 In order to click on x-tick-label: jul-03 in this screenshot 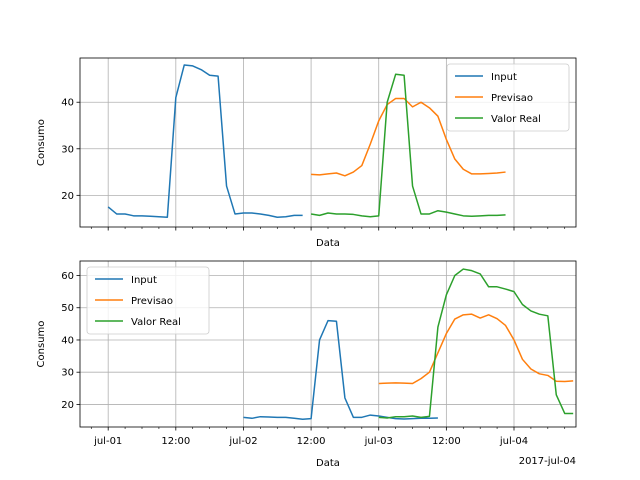, I will do `click(378, 441)`.